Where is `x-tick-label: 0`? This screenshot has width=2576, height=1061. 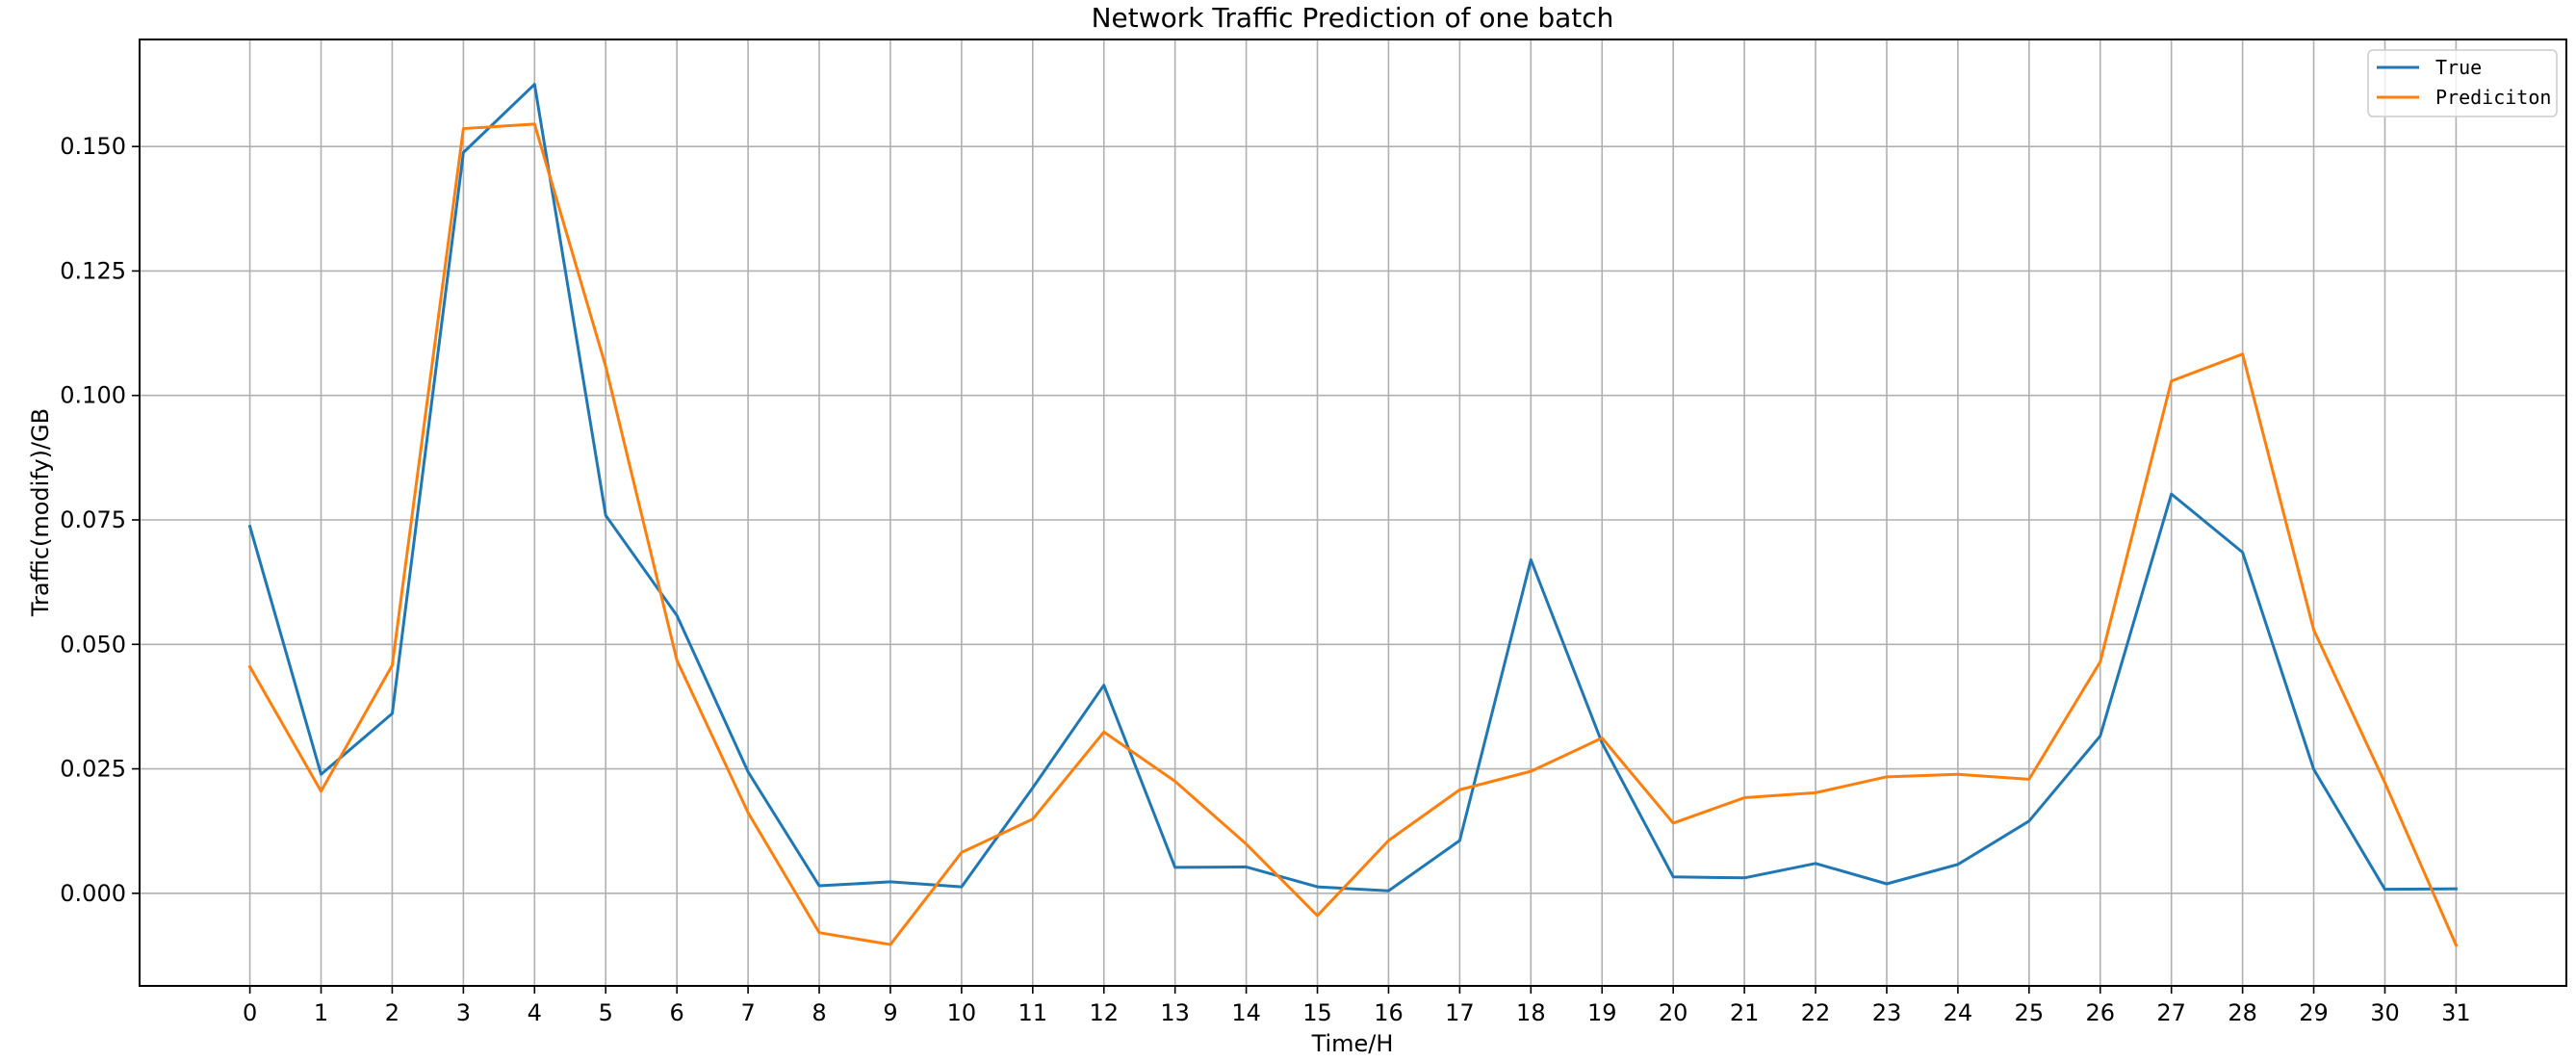
x-tick-label: 0 is located at coordinates (250, 1012).